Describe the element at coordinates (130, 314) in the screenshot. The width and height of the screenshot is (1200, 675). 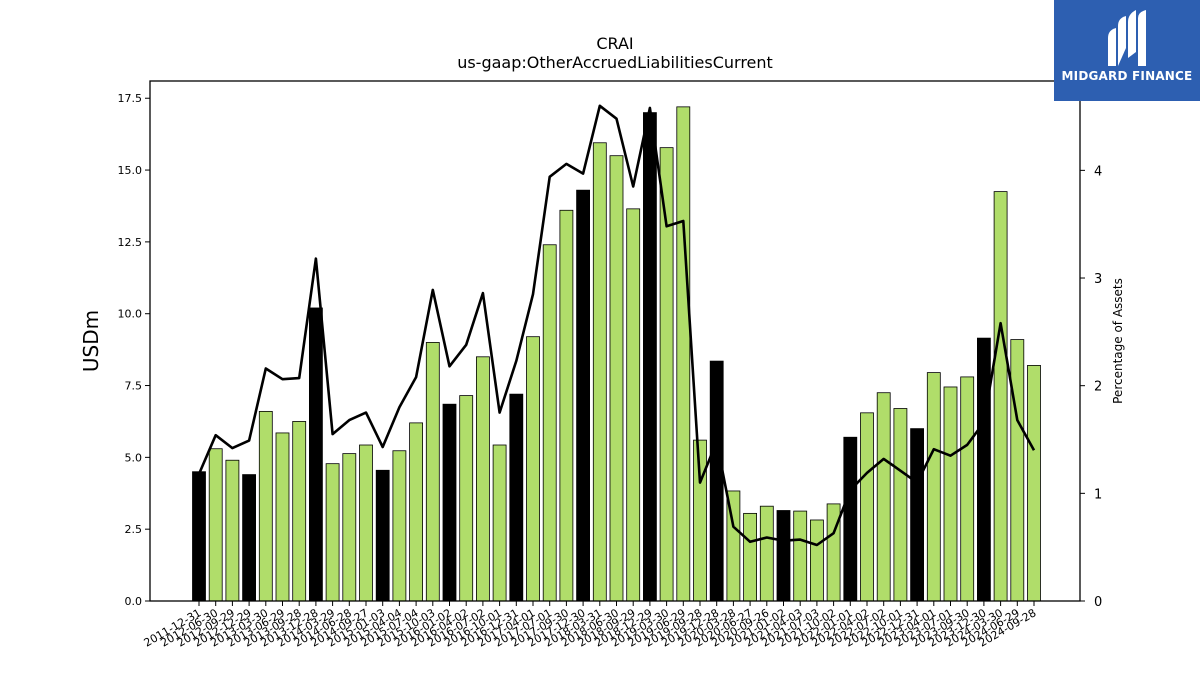
I see `y-tick-label: 10.0` at that location.